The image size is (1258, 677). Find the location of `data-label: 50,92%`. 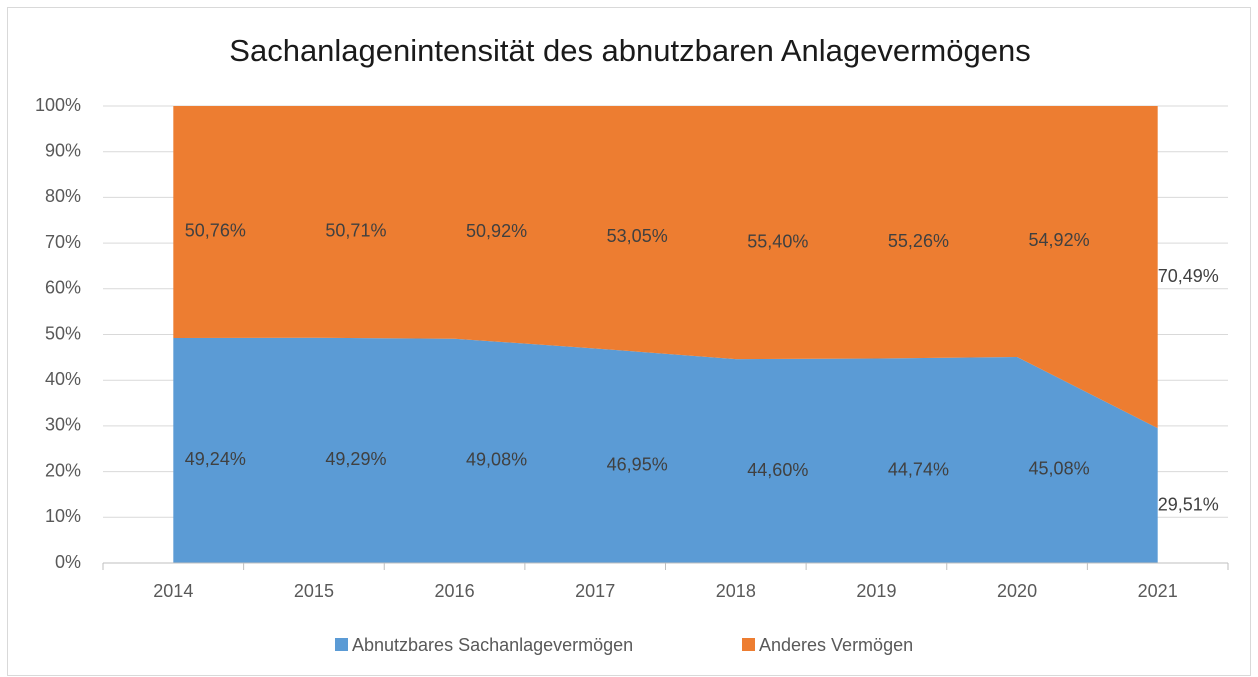

data-label: 50,92% is located at coordinates (496, 231).